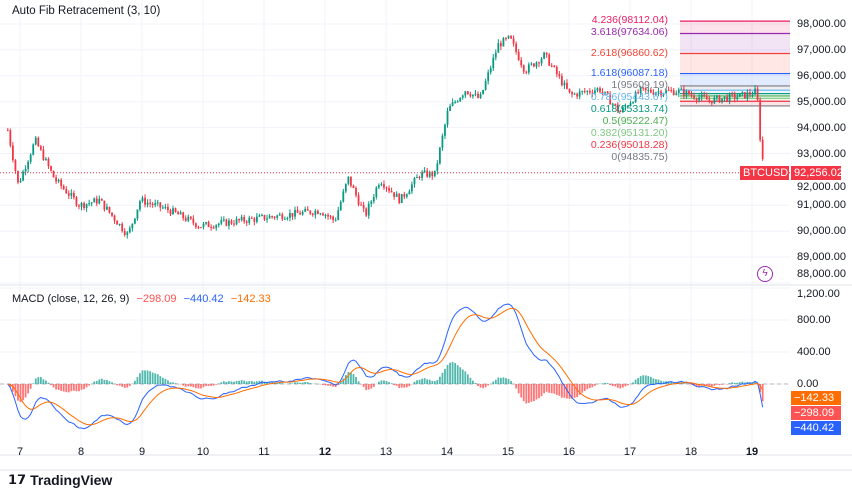 This screenshot has width=852, height=488. Describe the element at coordinates (603, 109) in the screenshot. I see `fib-level-label: 0.618(95313.74)` at that location.